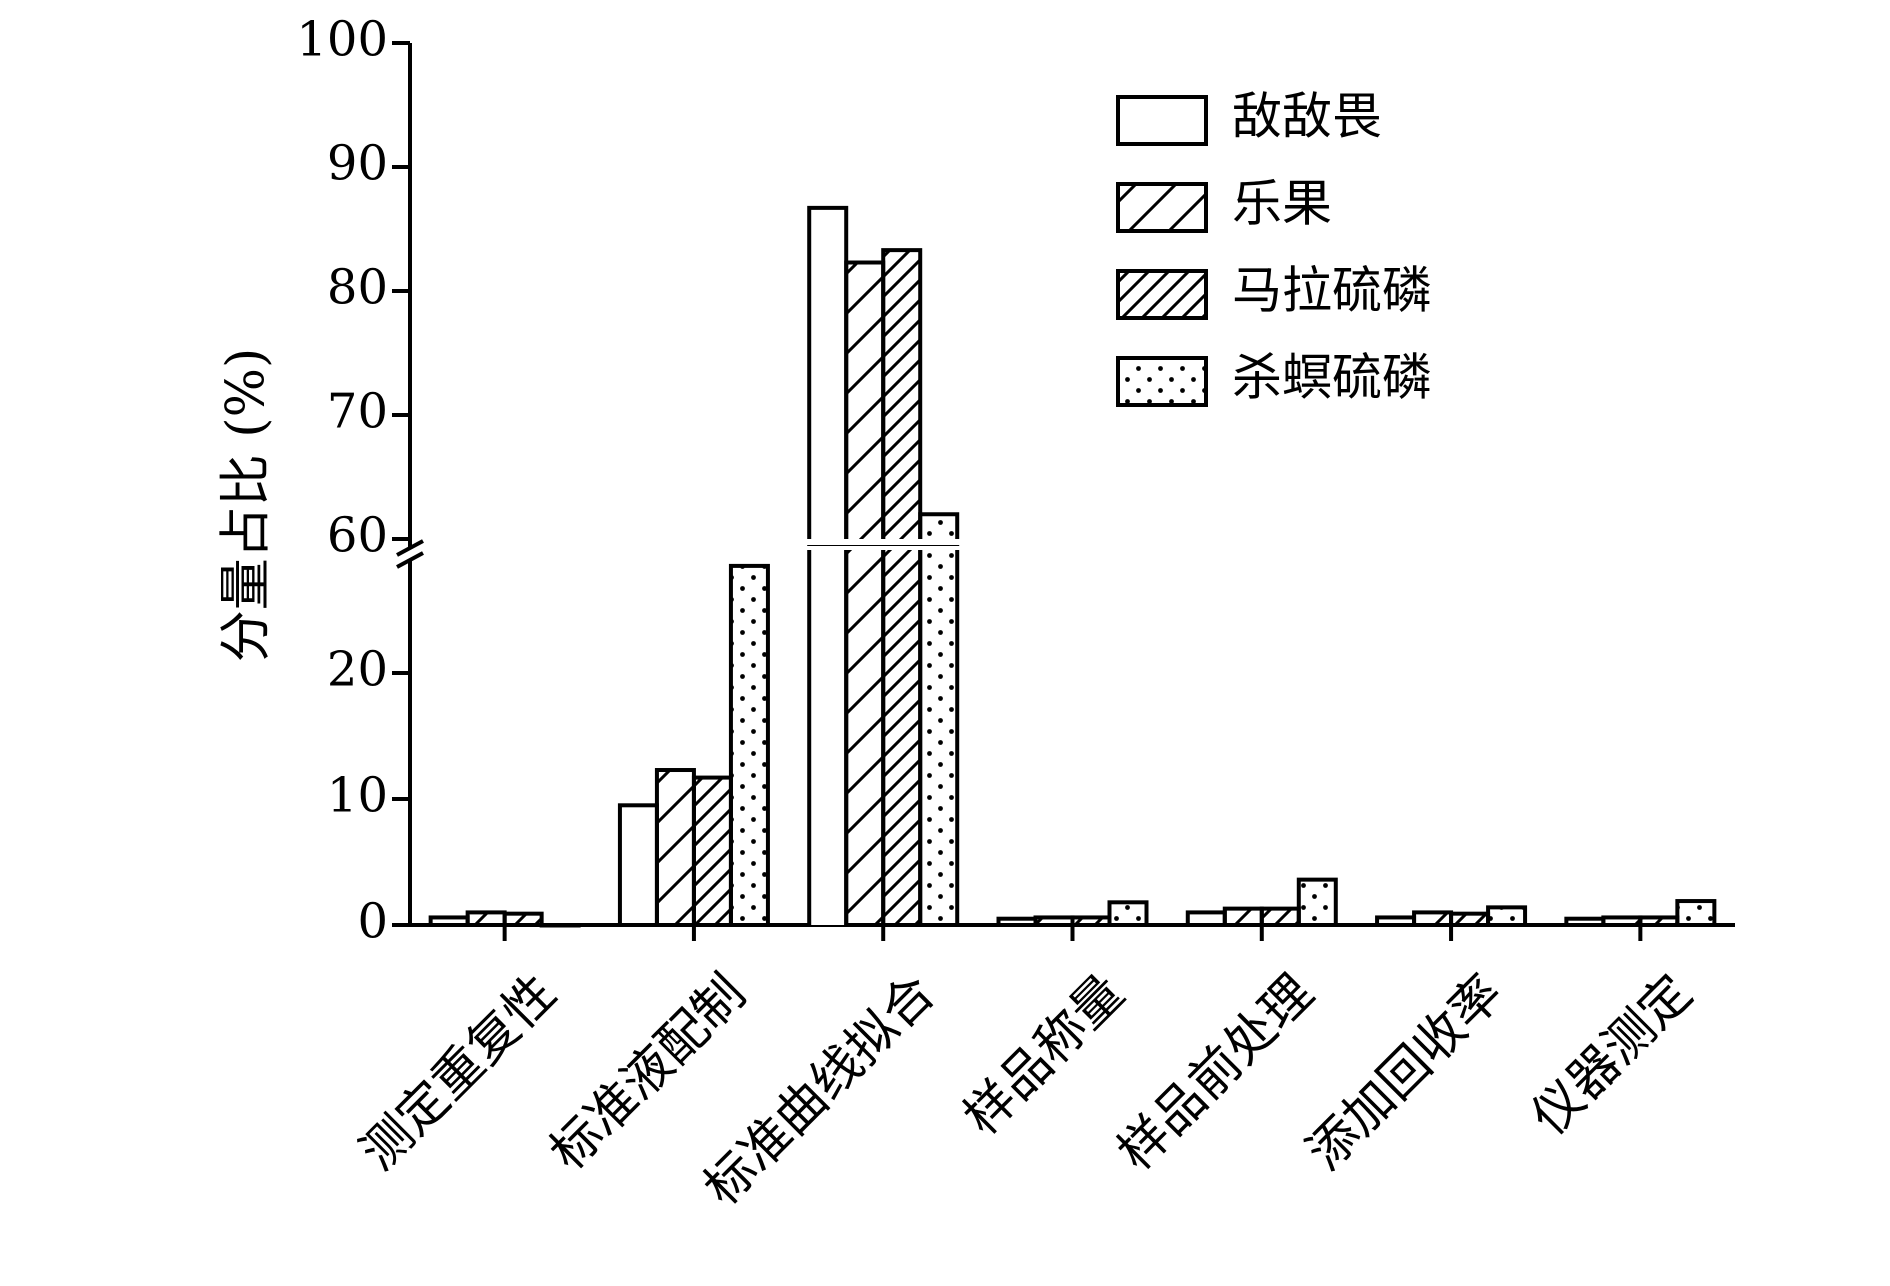  What do you see at coordinates (342, 40) in the screenshot?
I see `y-tick-label: 100` at bounding box center [342, 40].